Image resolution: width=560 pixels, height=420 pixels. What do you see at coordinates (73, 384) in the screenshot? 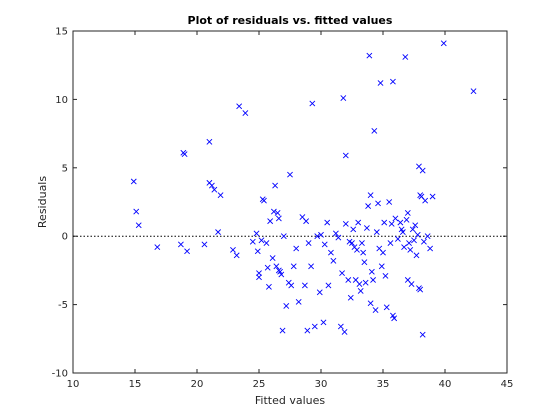
I see `x-tick-label: 10` at bounding box center [73, 384].